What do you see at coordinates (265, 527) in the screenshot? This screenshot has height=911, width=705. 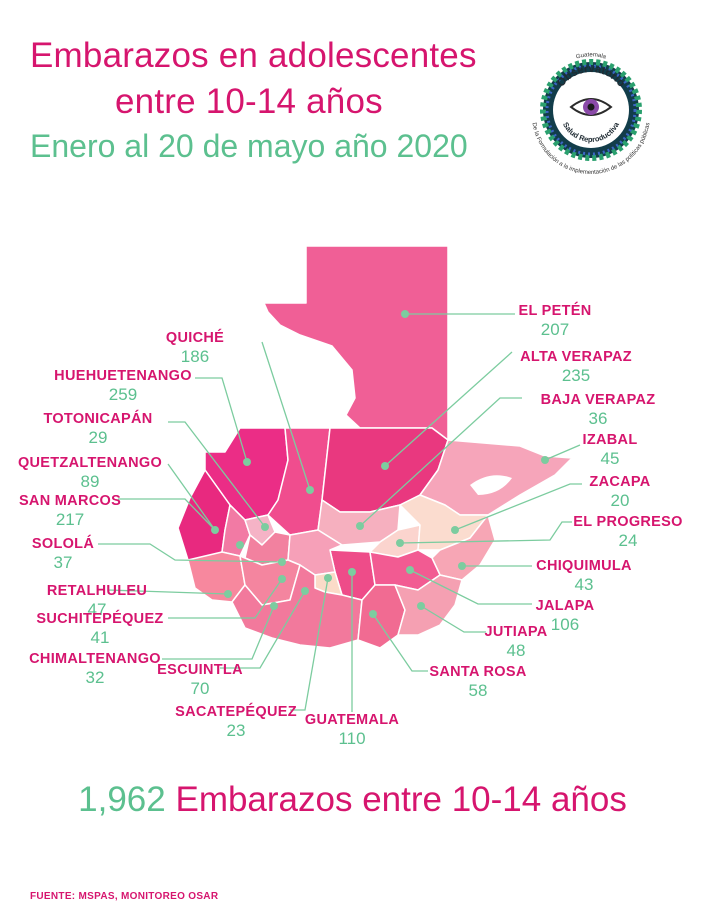 I see `dot-totonicapan` at bounding box center [265, 527].